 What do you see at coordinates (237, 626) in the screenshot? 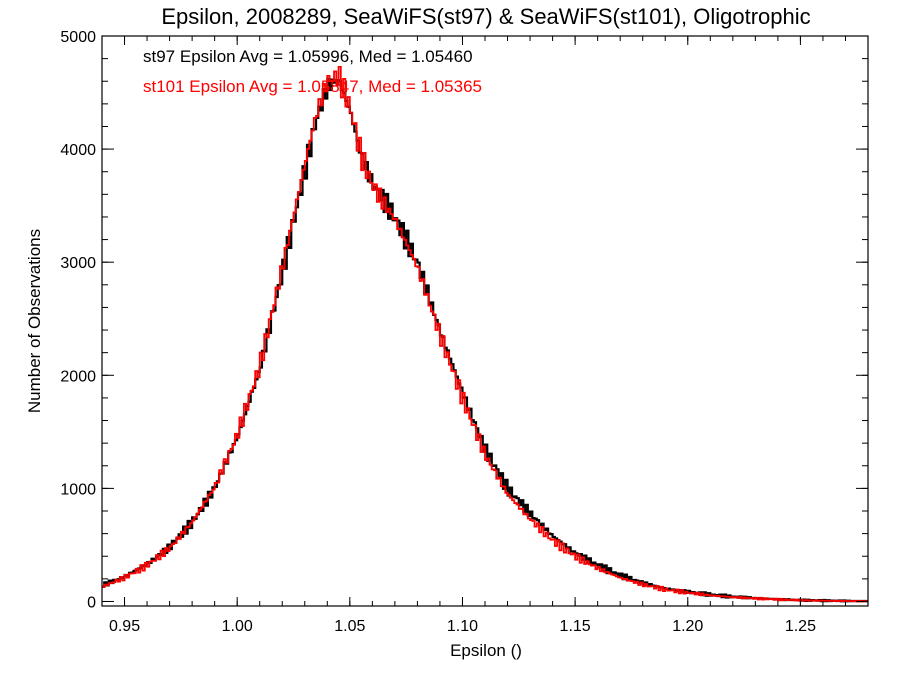
I see `x-tick-label: 1.00` at bounding box center [237, 626].